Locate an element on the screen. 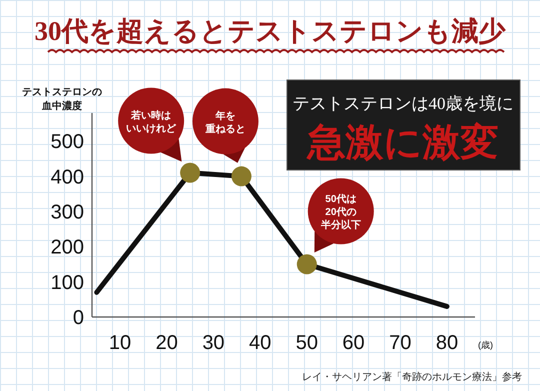  x-tick-label: 20 is located at coordinates (167, 343).